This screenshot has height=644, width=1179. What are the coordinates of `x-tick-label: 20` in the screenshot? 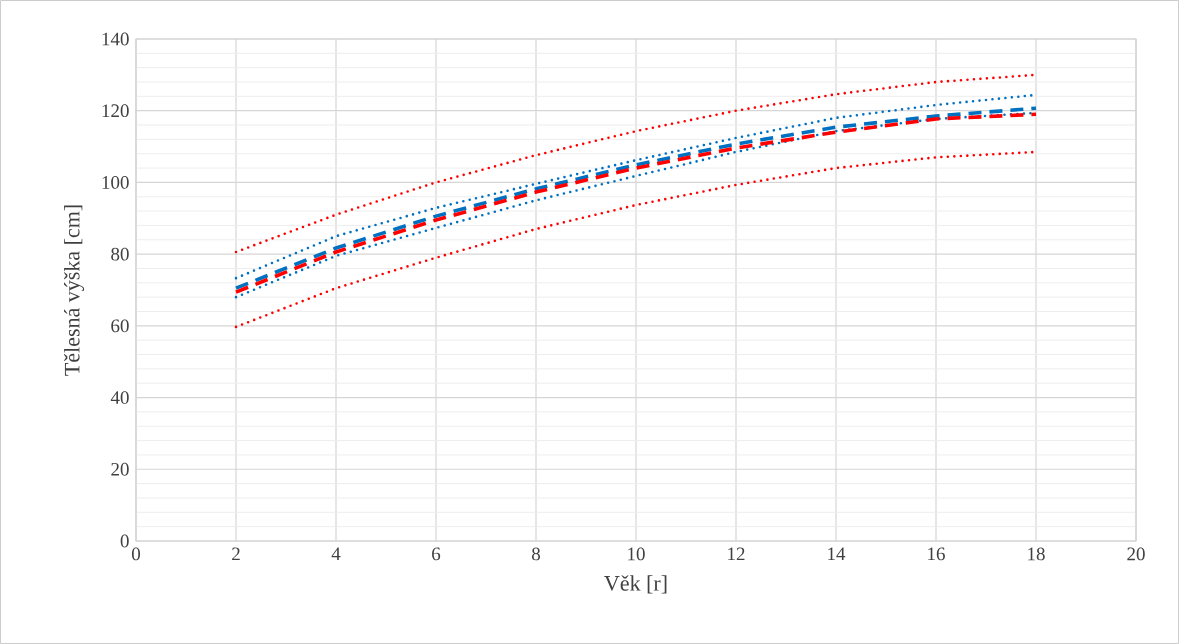 It's located at (1136, 554).